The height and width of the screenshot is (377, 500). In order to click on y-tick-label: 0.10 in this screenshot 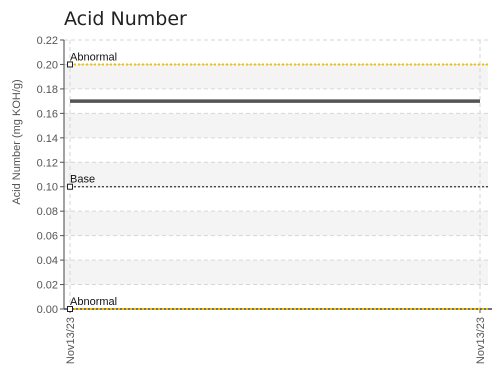, I will do `click(47, 188)`.